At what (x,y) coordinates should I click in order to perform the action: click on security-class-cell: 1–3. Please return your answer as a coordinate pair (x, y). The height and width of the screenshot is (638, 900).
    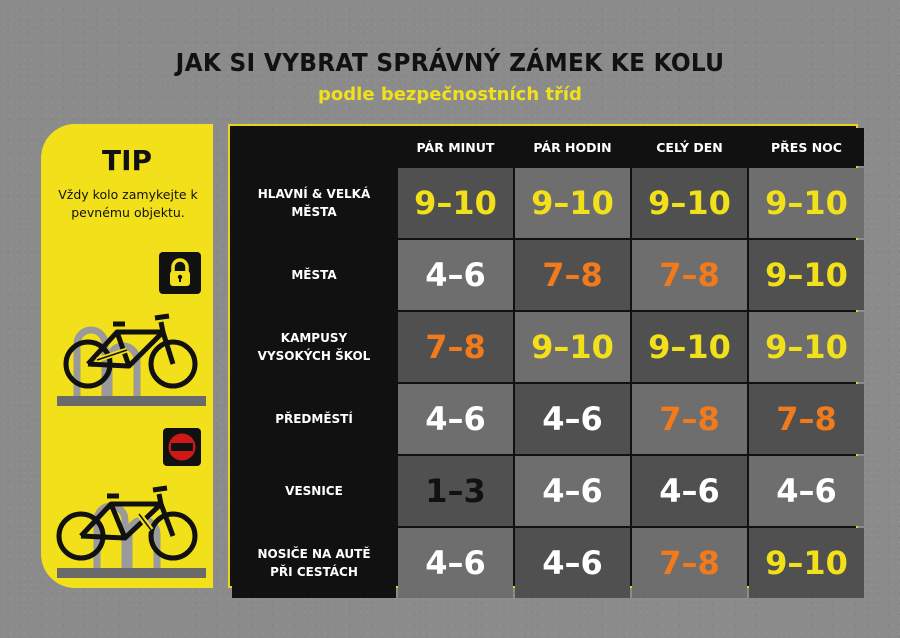
    Looking at the image, I should click on (455, 491).